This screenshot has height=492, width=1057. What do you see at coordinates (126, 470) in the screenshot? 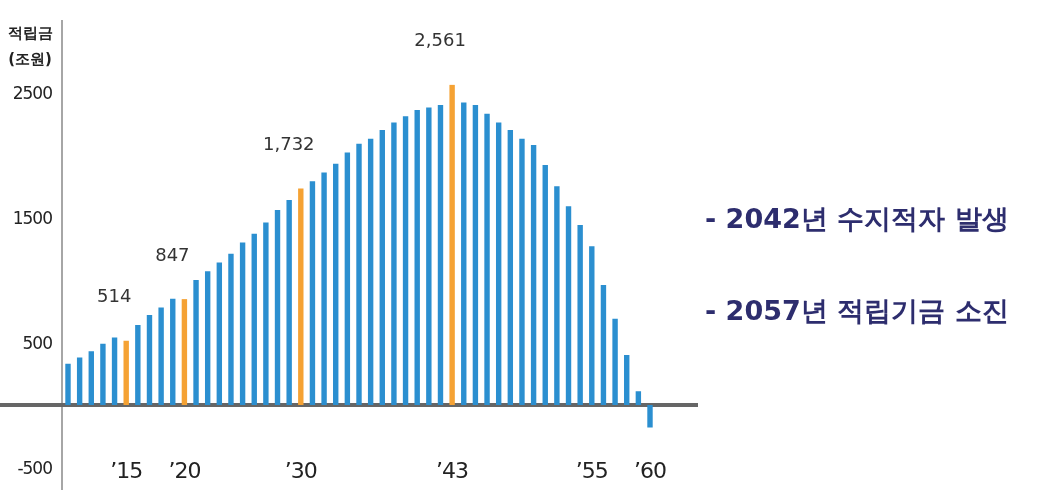
I see `x-tick-label: ’15` at bounding box center [126, 470].